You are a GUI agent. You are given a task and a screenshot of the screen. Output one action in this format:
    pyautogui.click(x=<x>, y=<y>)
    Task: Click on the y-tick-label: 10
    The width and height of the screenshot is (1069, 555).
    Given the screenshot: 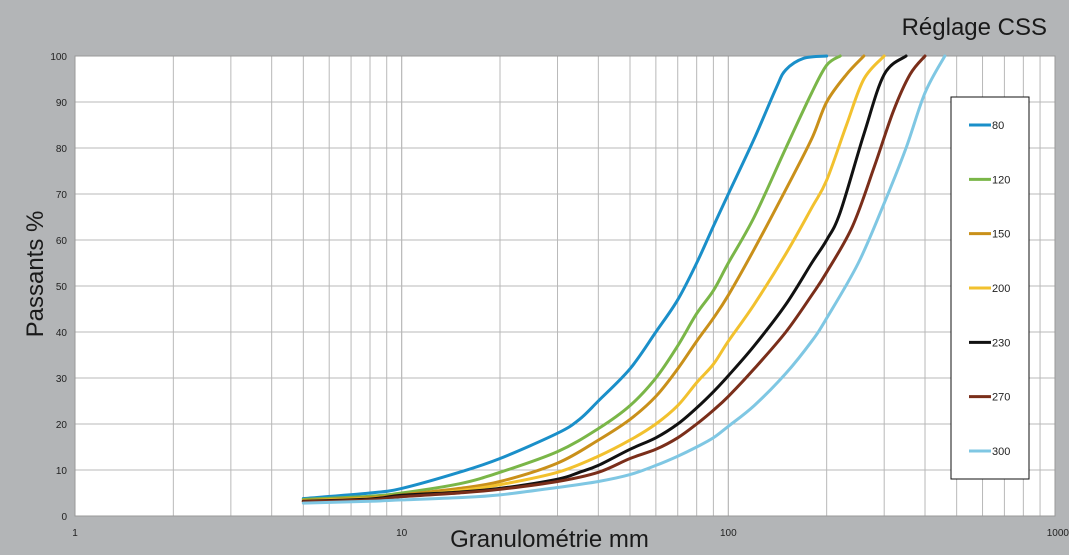 What is the action you would take?
    pyautogui.click(x=62, y=471)
    